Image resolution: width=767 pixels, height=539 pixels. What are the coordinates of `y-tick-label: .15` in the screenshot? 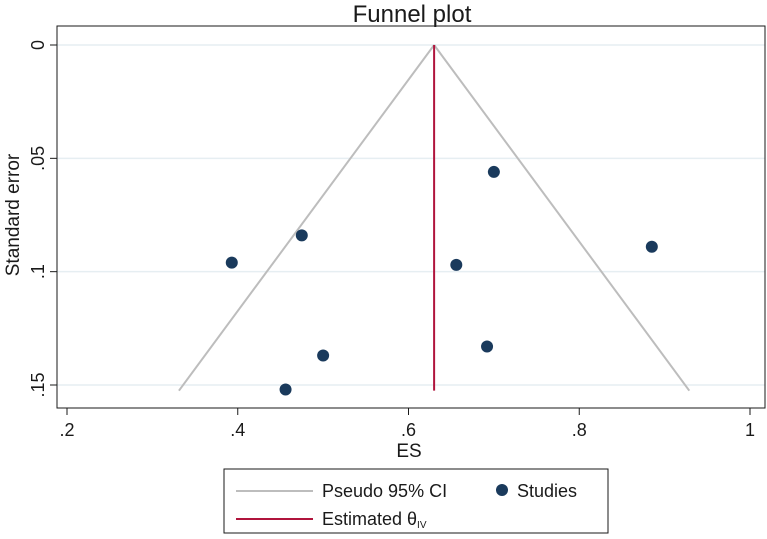 It's located at (38, 384).